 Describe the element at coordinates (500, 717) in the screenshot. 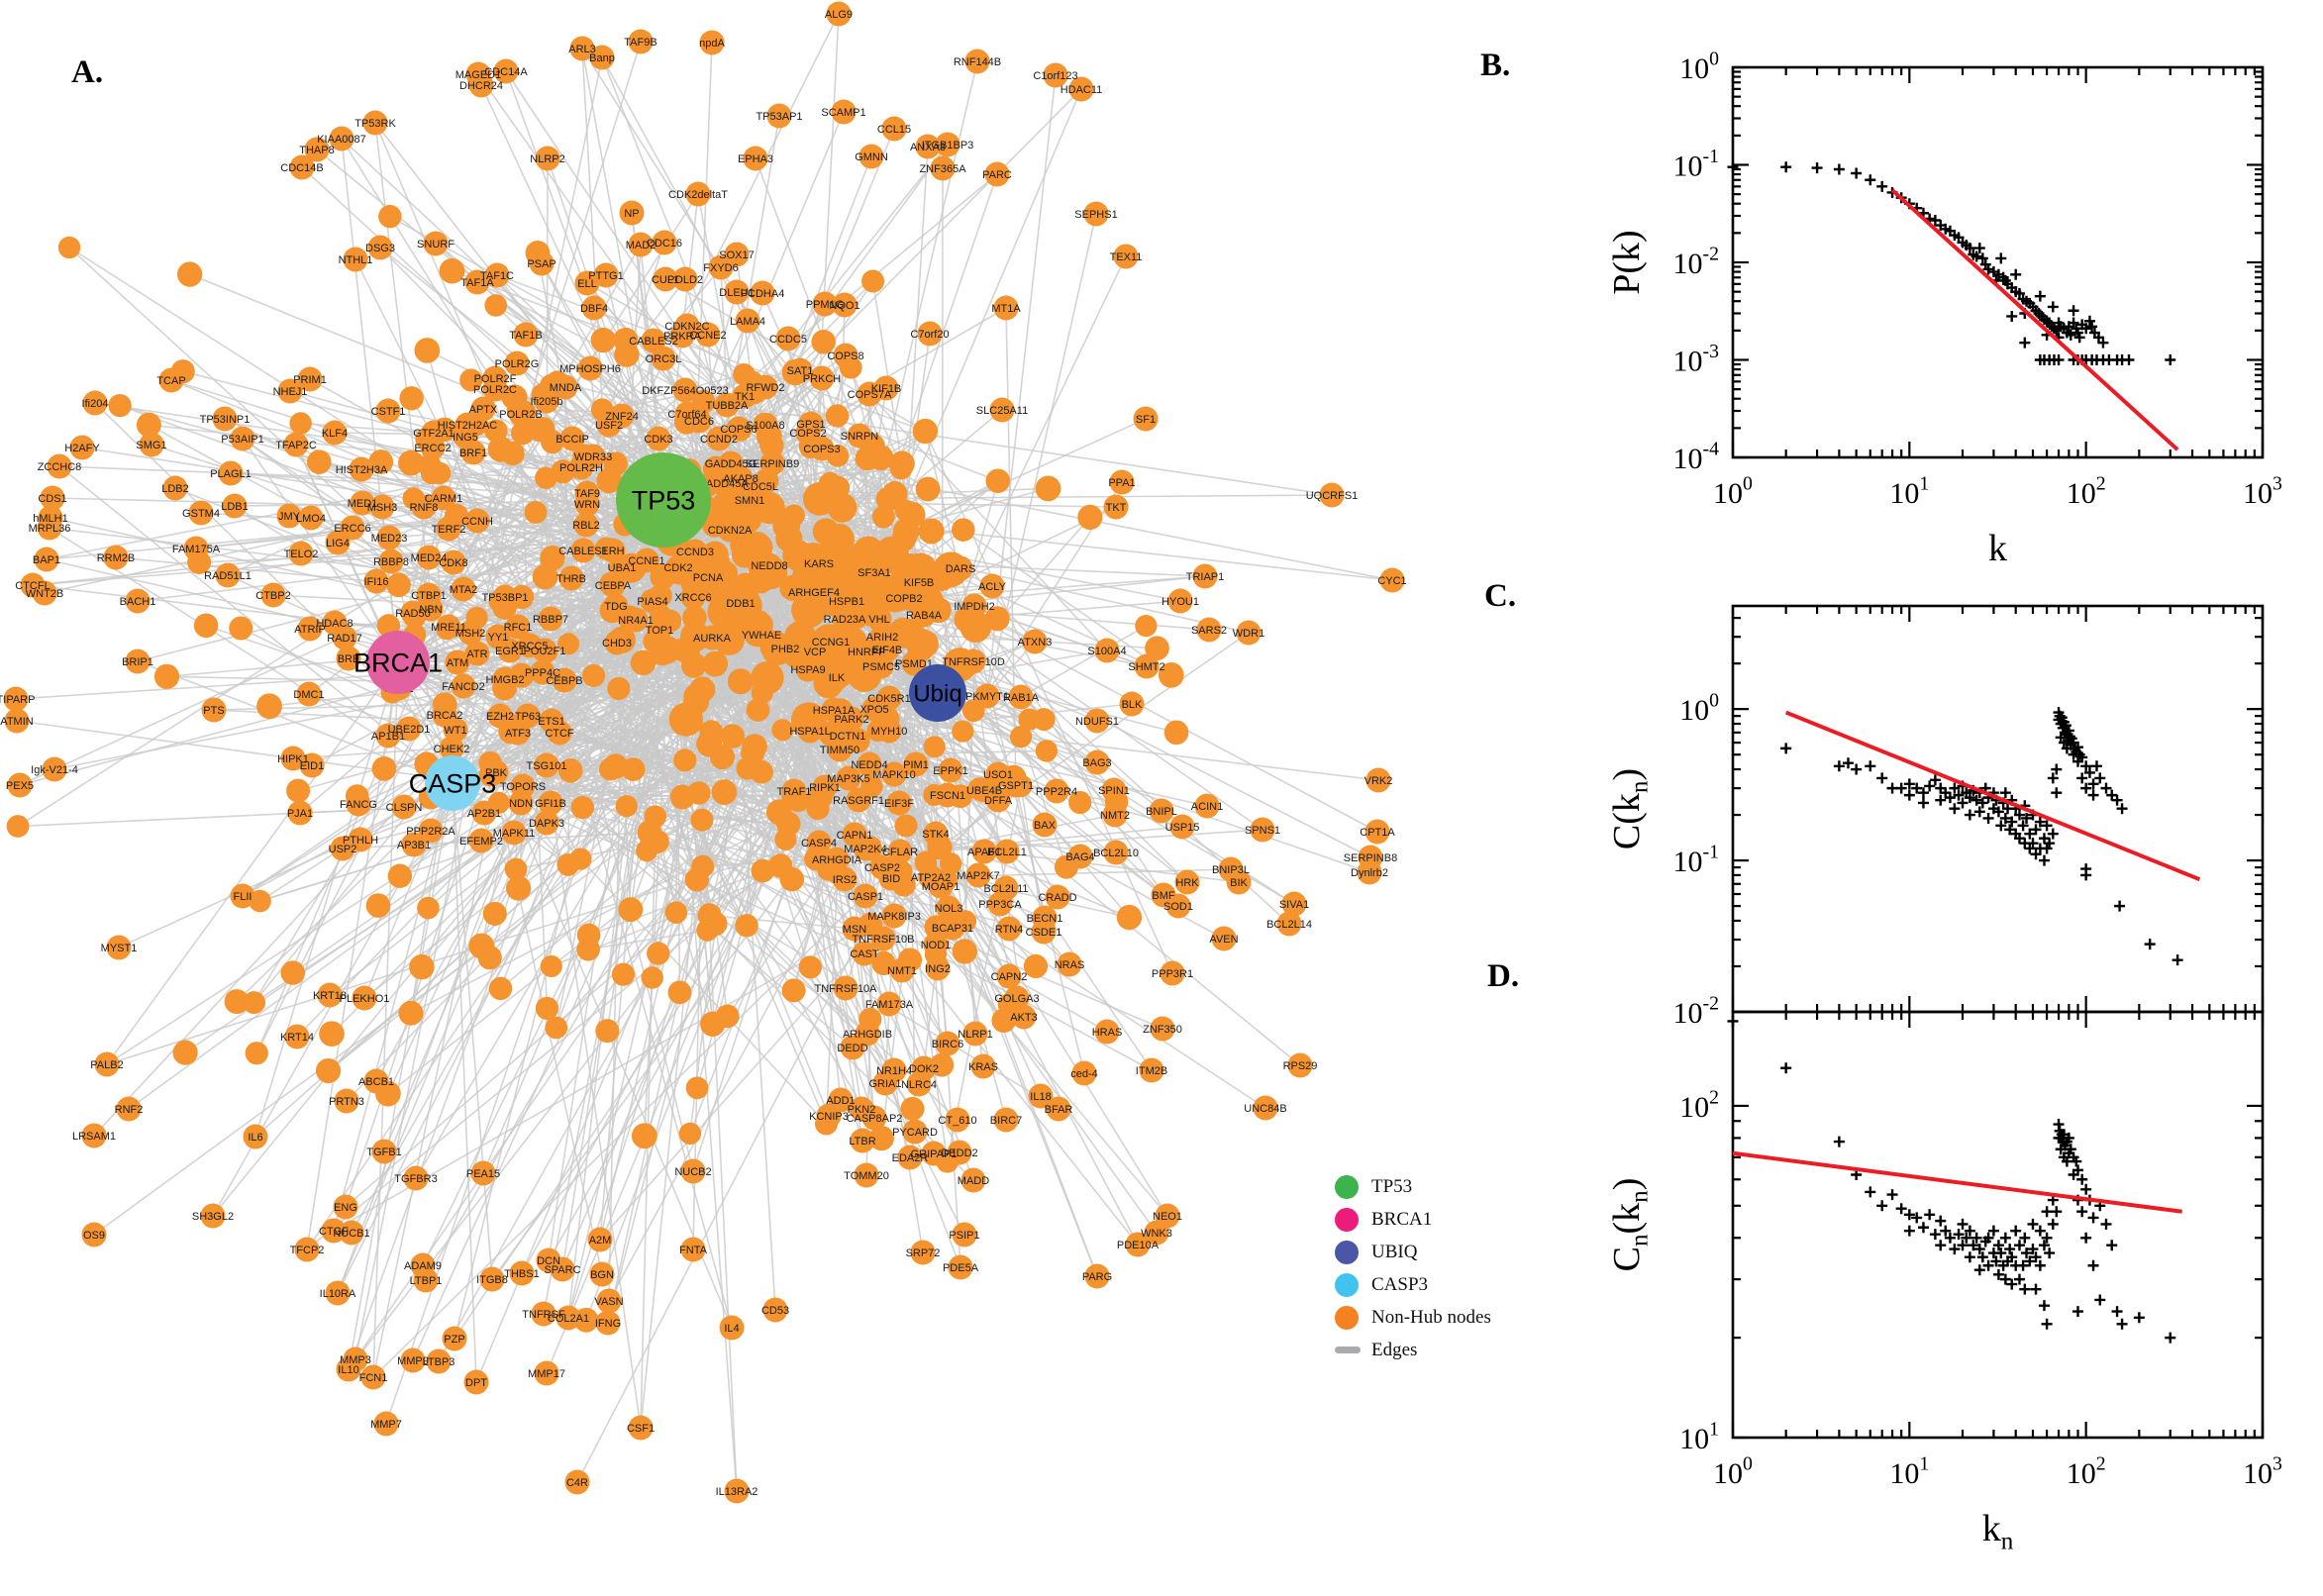

I see `network-node-label: EZH2` at that location.